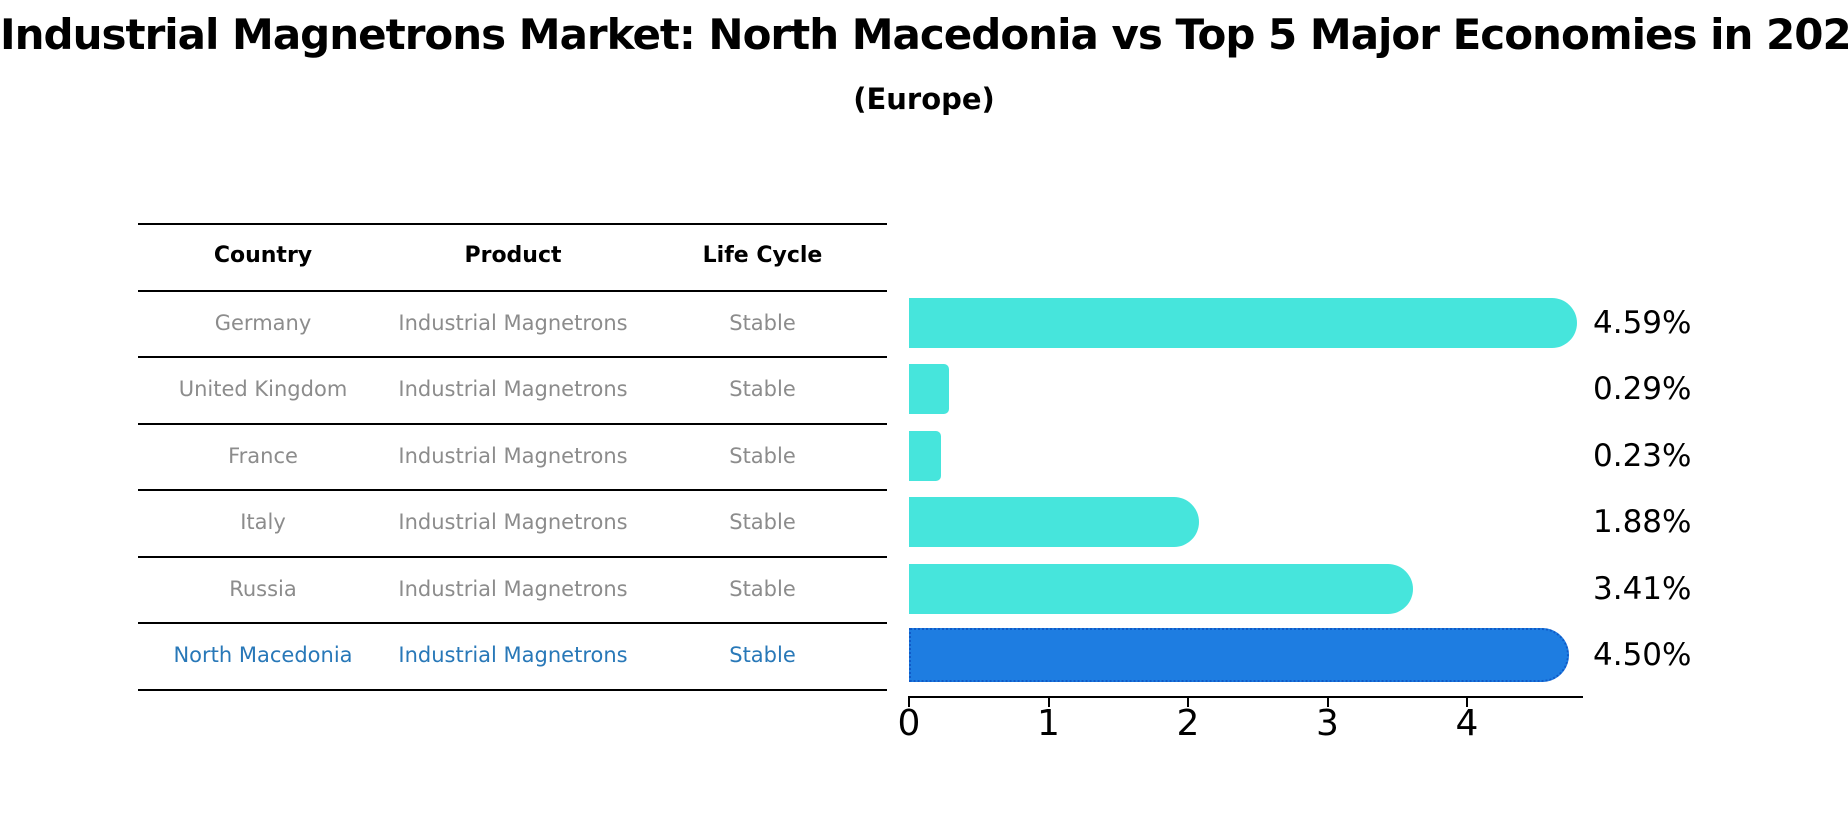  What do you see at coordinates (929, 389) in the screenshot?
I see `bar-united-kingdom` at bounding box center [929, 389].